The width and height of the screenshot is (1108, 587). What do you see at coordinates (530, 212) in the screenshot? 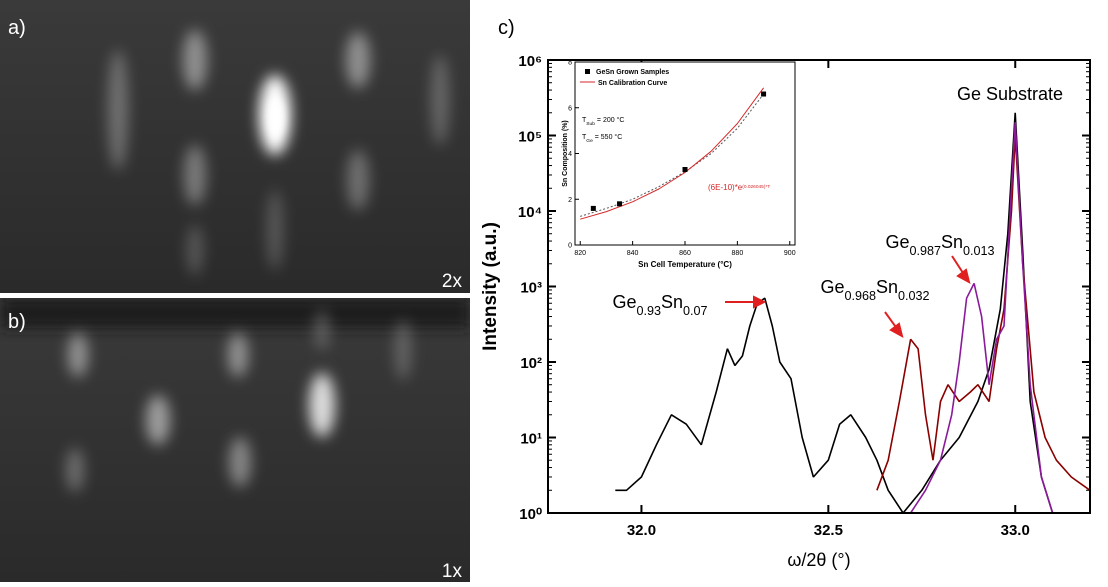
I see `y-tick-label: 10⁴` at bounding box center [530, 212].